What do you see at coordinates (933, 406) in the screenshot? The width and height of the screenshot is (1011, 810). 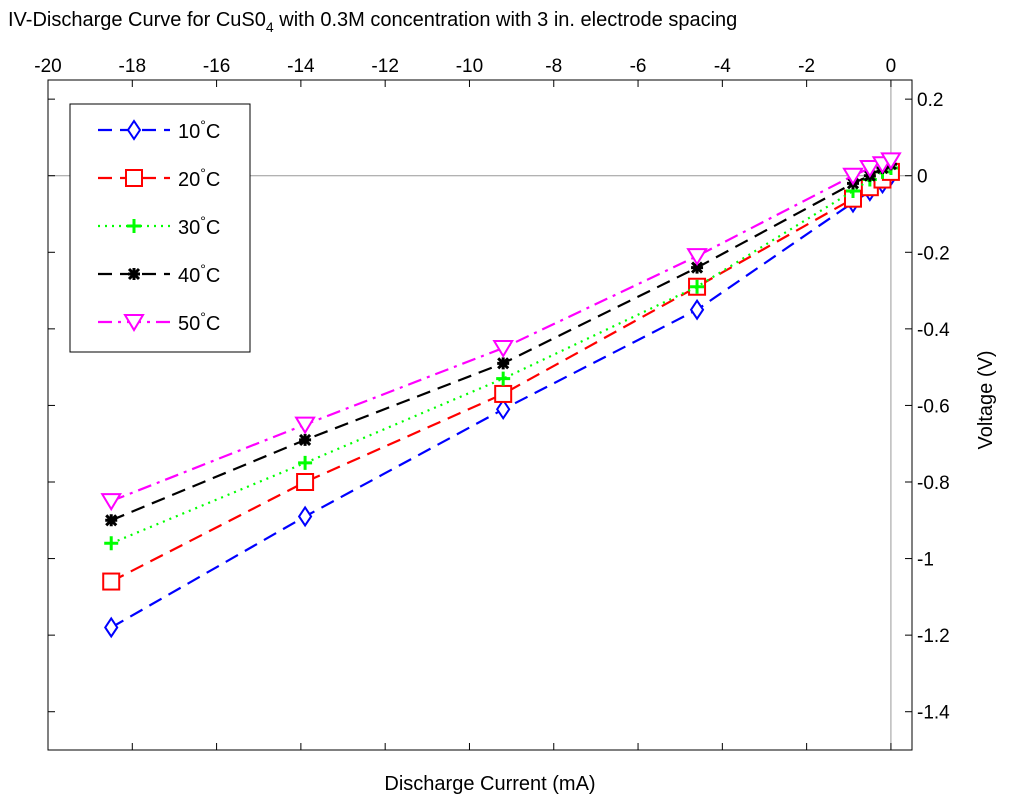 I see `y-tick-label: -0.6` at bounding box center [933, 406].